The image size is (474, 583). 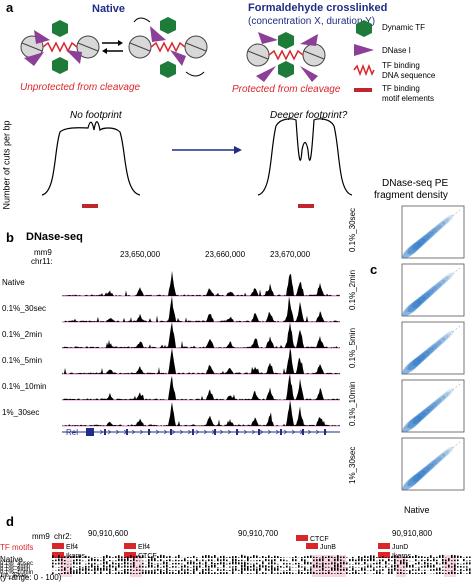 I want to click on assembly-label-b: mm9, so click(x=43, y=252).